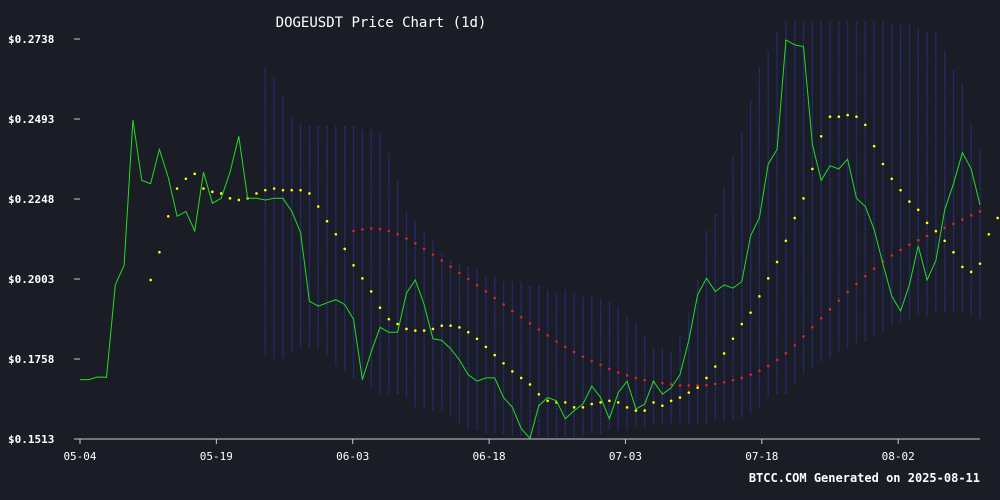 The image size is (1000, 500). Describe the element at coordinates (381, 23) in the screenshot. I see `chart-title: DOGEUSDT Price Chart (1d)` at that location.